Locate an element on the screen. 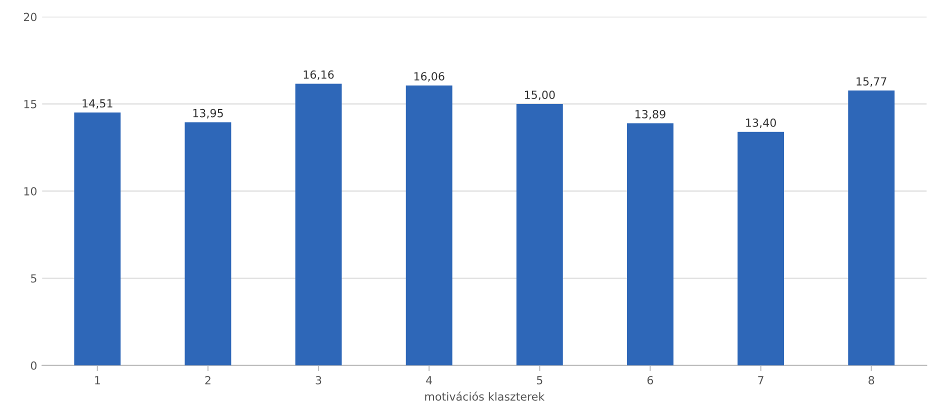  y-tick-label: 10 is located at coordinates (30, 191).